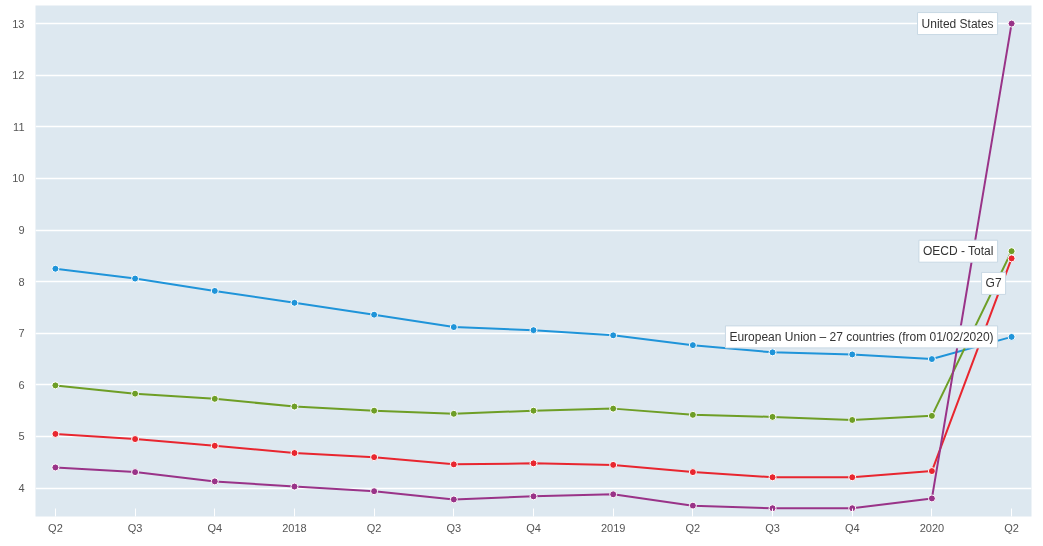  What do you see at coordinates (18, 75) in the screenshot?
I see `y-tick-label: 12` at bounding box center [18, 75].